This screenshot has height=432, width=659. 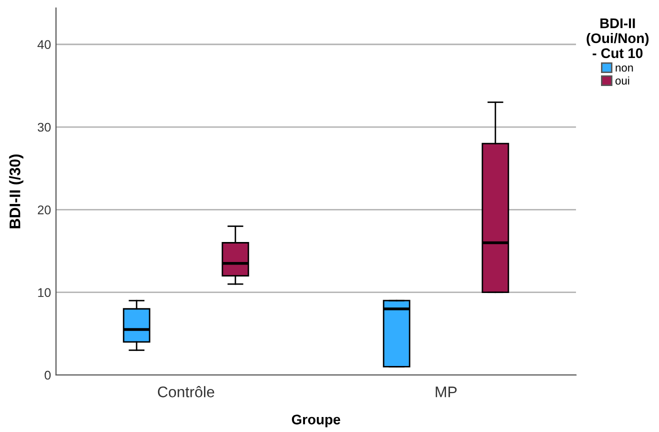 What do you see at coordinates (47, 375) in the screenshot?
I see `y-tick-label: 0` at bounding box center [47, 375].